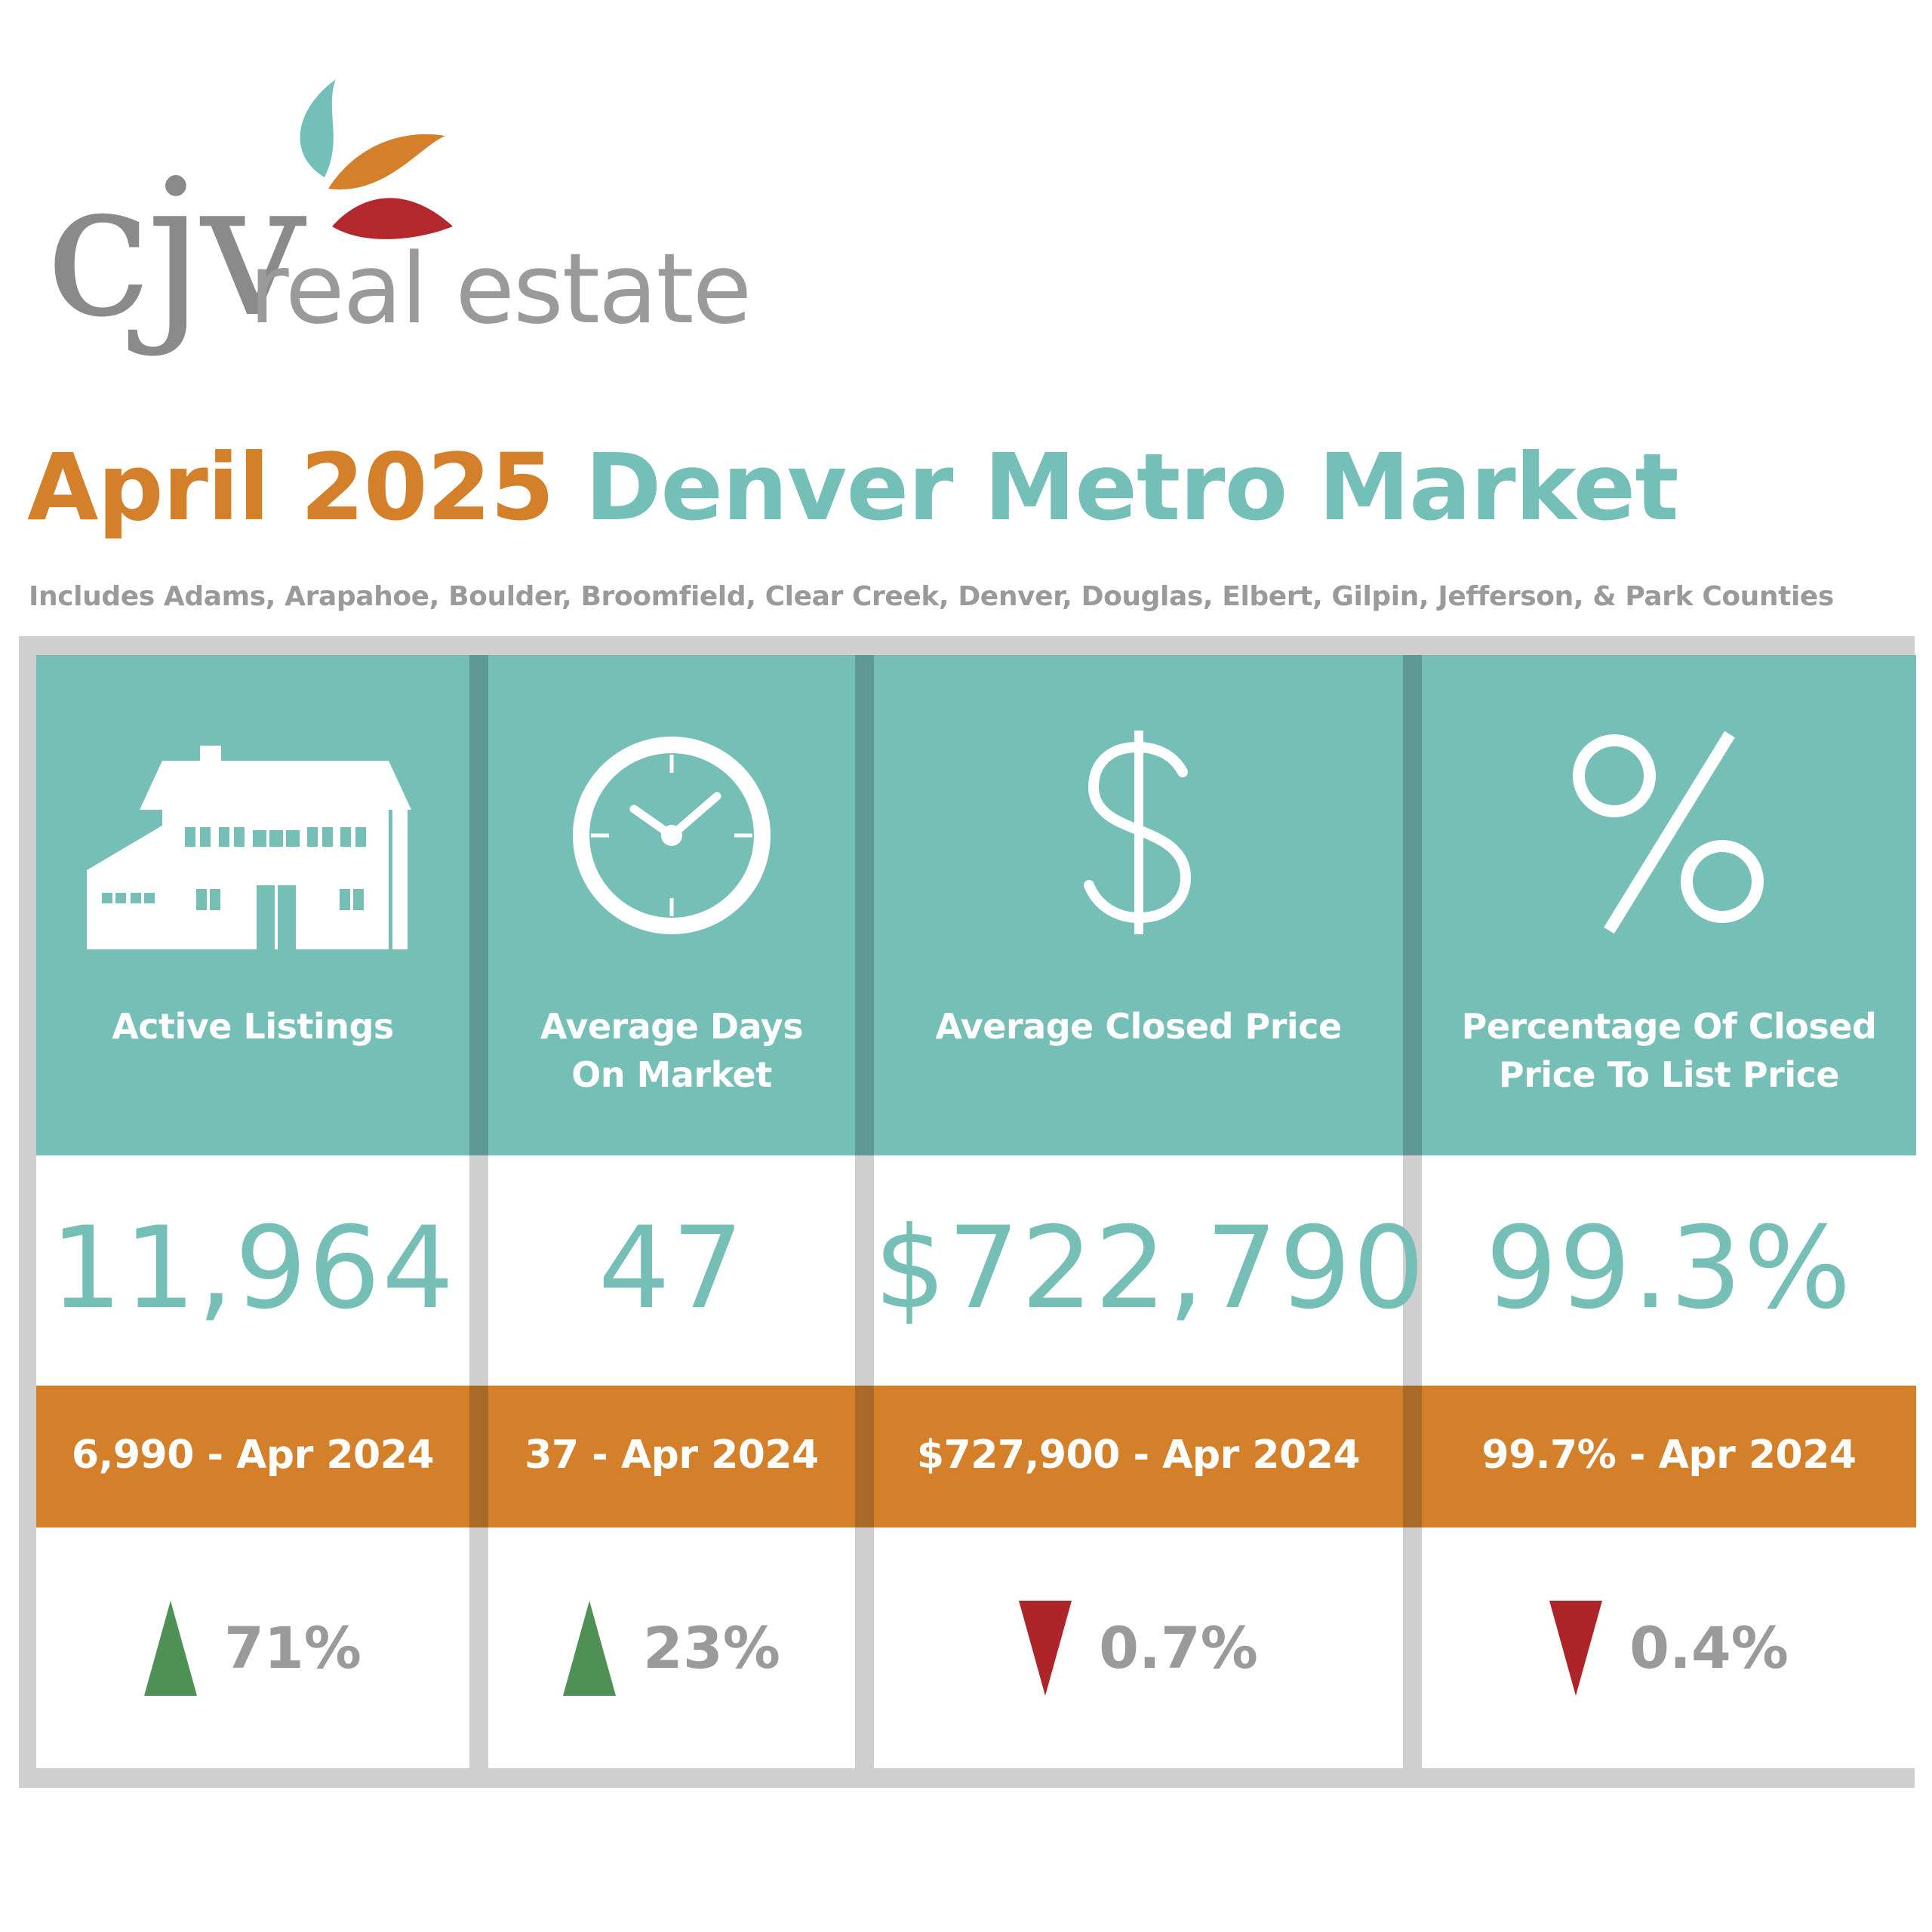 The height and width of the screenshot is (1932, 1932). What do you see at coordinates (672, 835) in the screenshot?
I see `clock-icon` at bounding box center [672, 835].